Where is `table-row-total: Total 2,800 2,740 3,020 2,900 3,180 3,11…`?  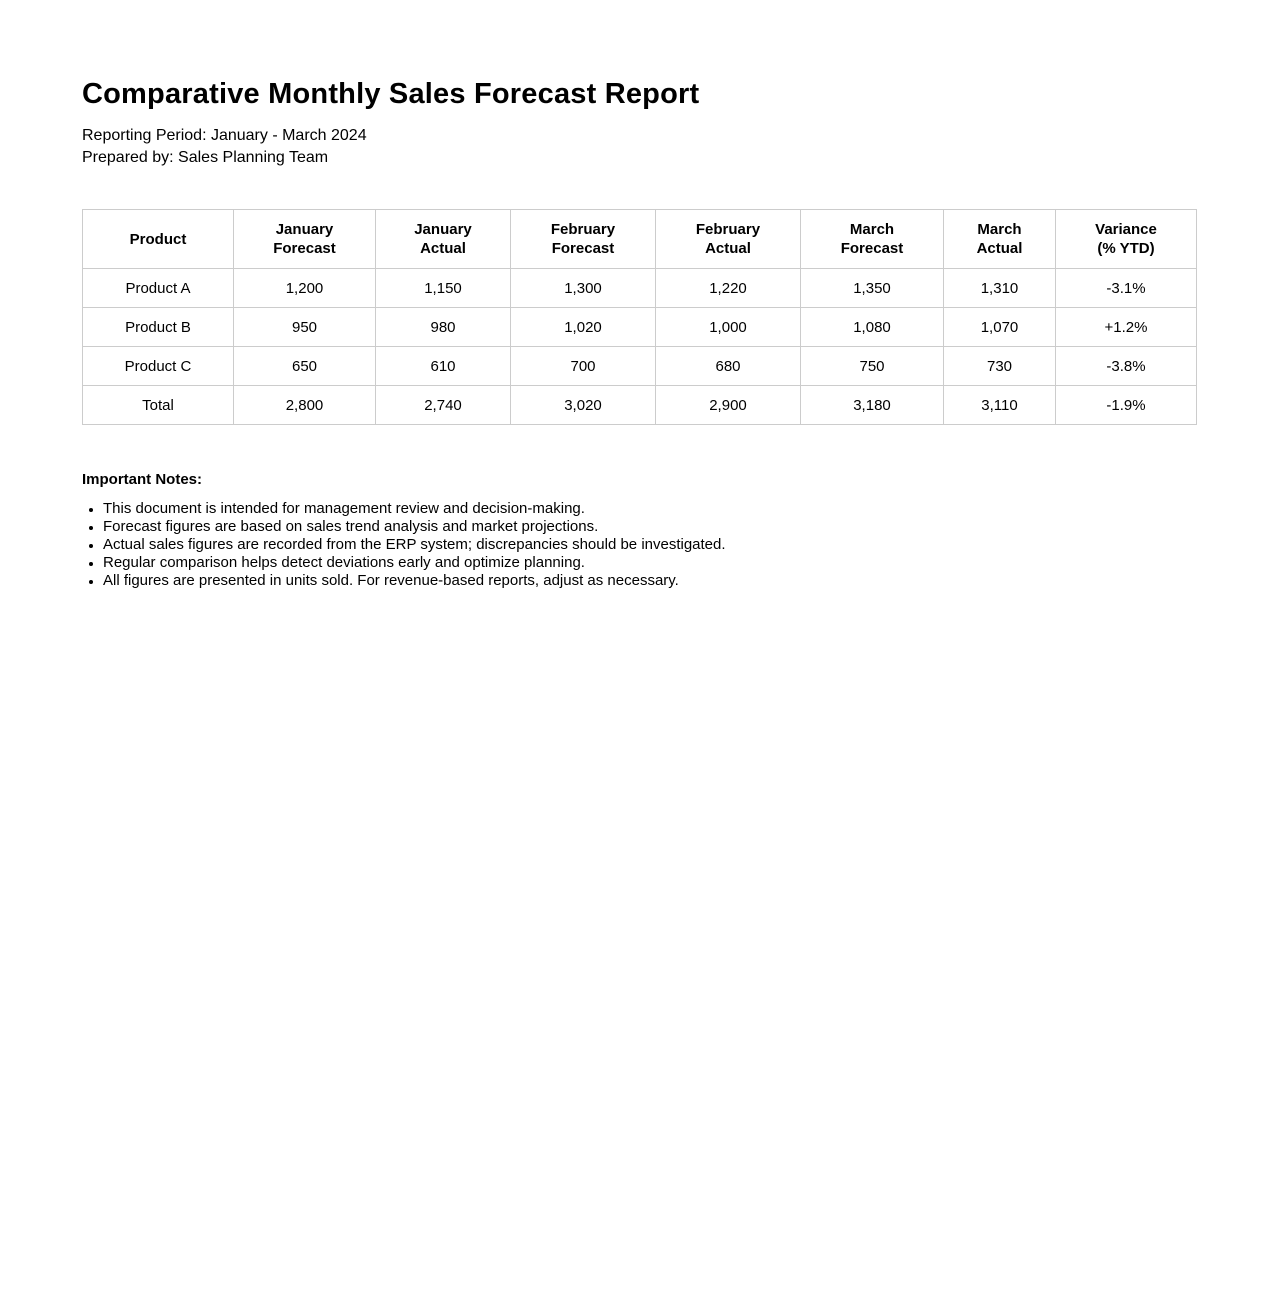
table-row-total: Total 2,800 2,740 3,020 2,900 3,180 3,11… is located at coordinates (639, 405).